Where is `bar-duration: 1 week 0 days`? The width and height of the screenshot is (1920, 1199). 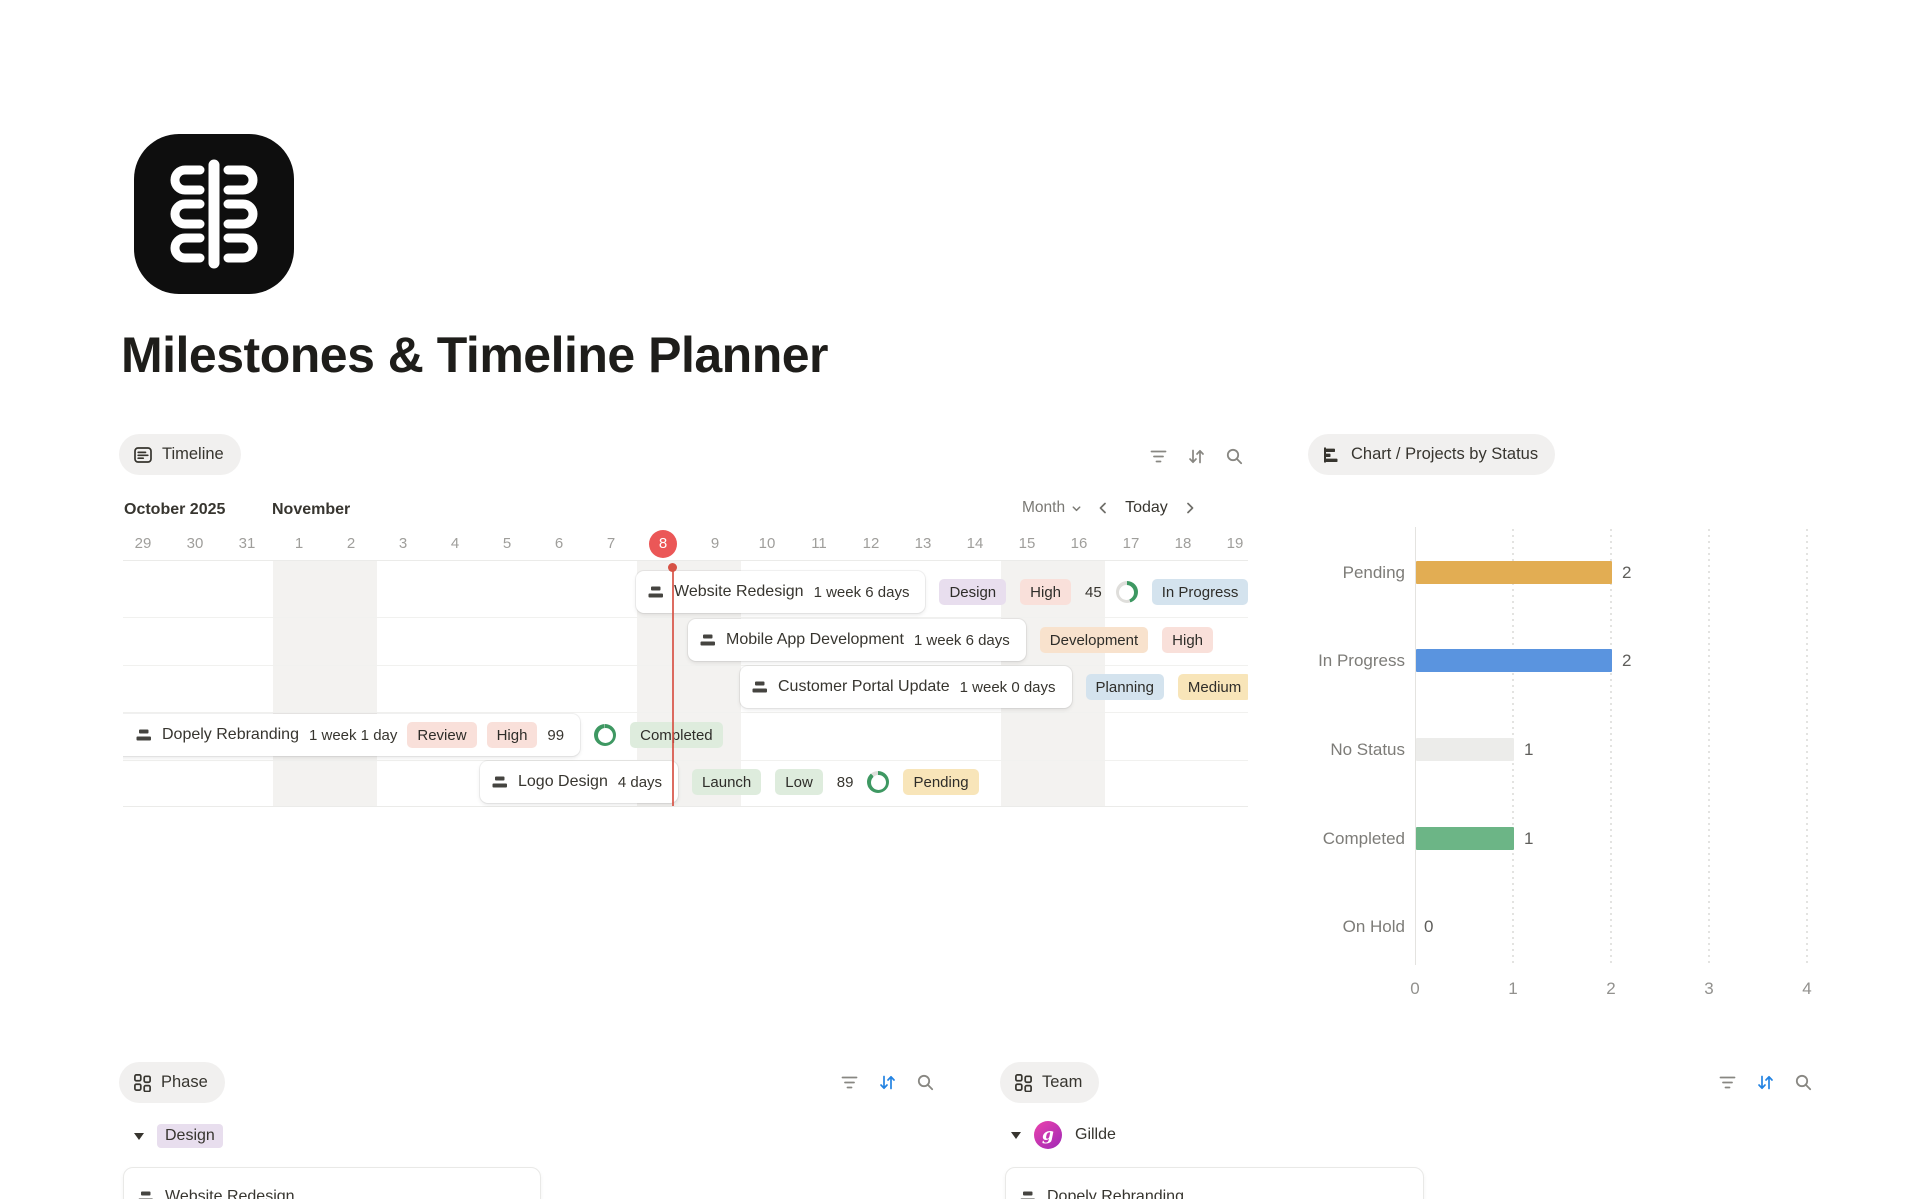 bar-duration: 1 week 0 days is located at coordinates (1007, 687).